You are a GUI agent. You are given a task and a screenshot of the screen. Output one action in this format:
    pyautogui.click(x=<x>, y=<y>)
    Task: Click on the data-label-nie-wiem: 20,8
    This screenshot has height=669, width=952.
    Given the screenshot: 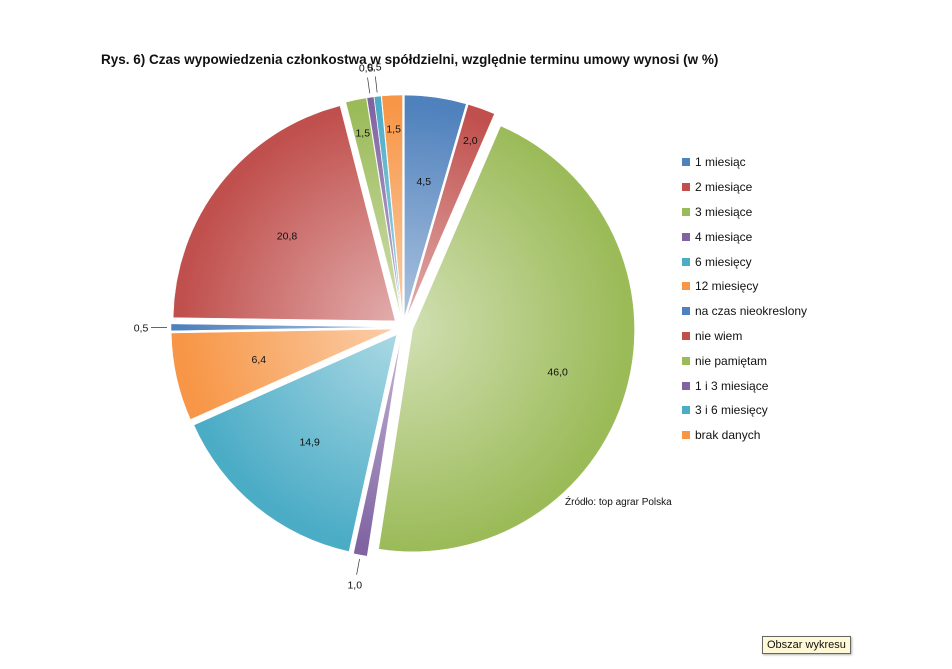 What is the action you would take?
    pyautogui.click(x=287, y=237)
    